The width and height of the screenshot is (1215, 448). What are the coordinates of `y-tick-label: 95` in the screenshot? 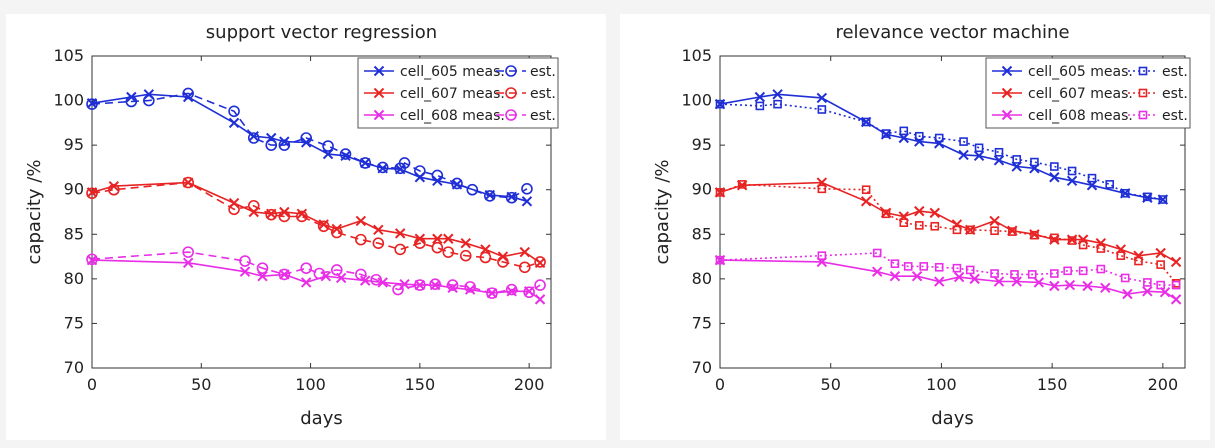 It's located at (74, 144).